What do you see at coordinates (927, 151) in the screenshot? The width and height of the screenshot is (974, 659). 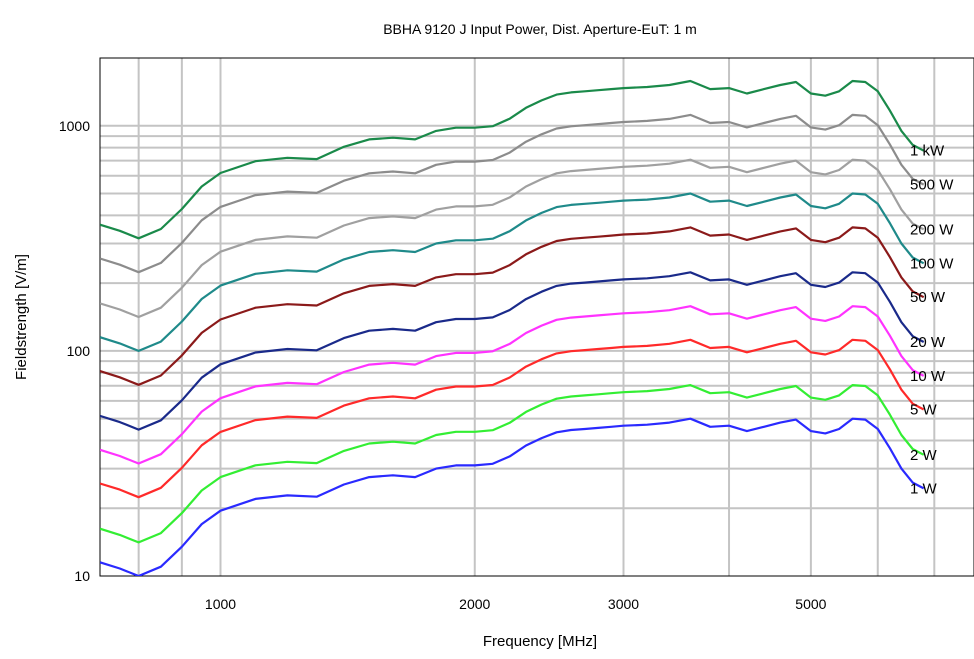 I see `series-label-0: 1 kW` at bounding box center [927, 151].